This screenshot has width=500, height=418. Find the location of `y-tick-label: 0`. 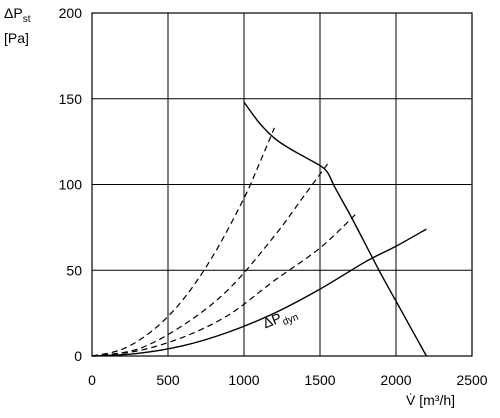

y-tick-label: 0 is located at coordinates (78, 356).